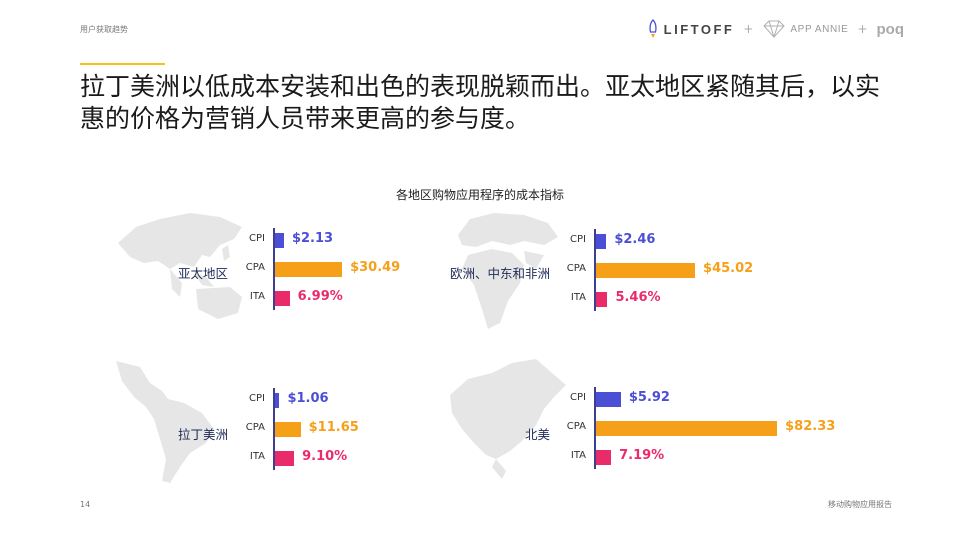 The image size is (960, 540). What do you see at coordinates (578, 397) in the screenshot?
I see `north-america-cpi-label: CPI` at bounding box center [578, 397].